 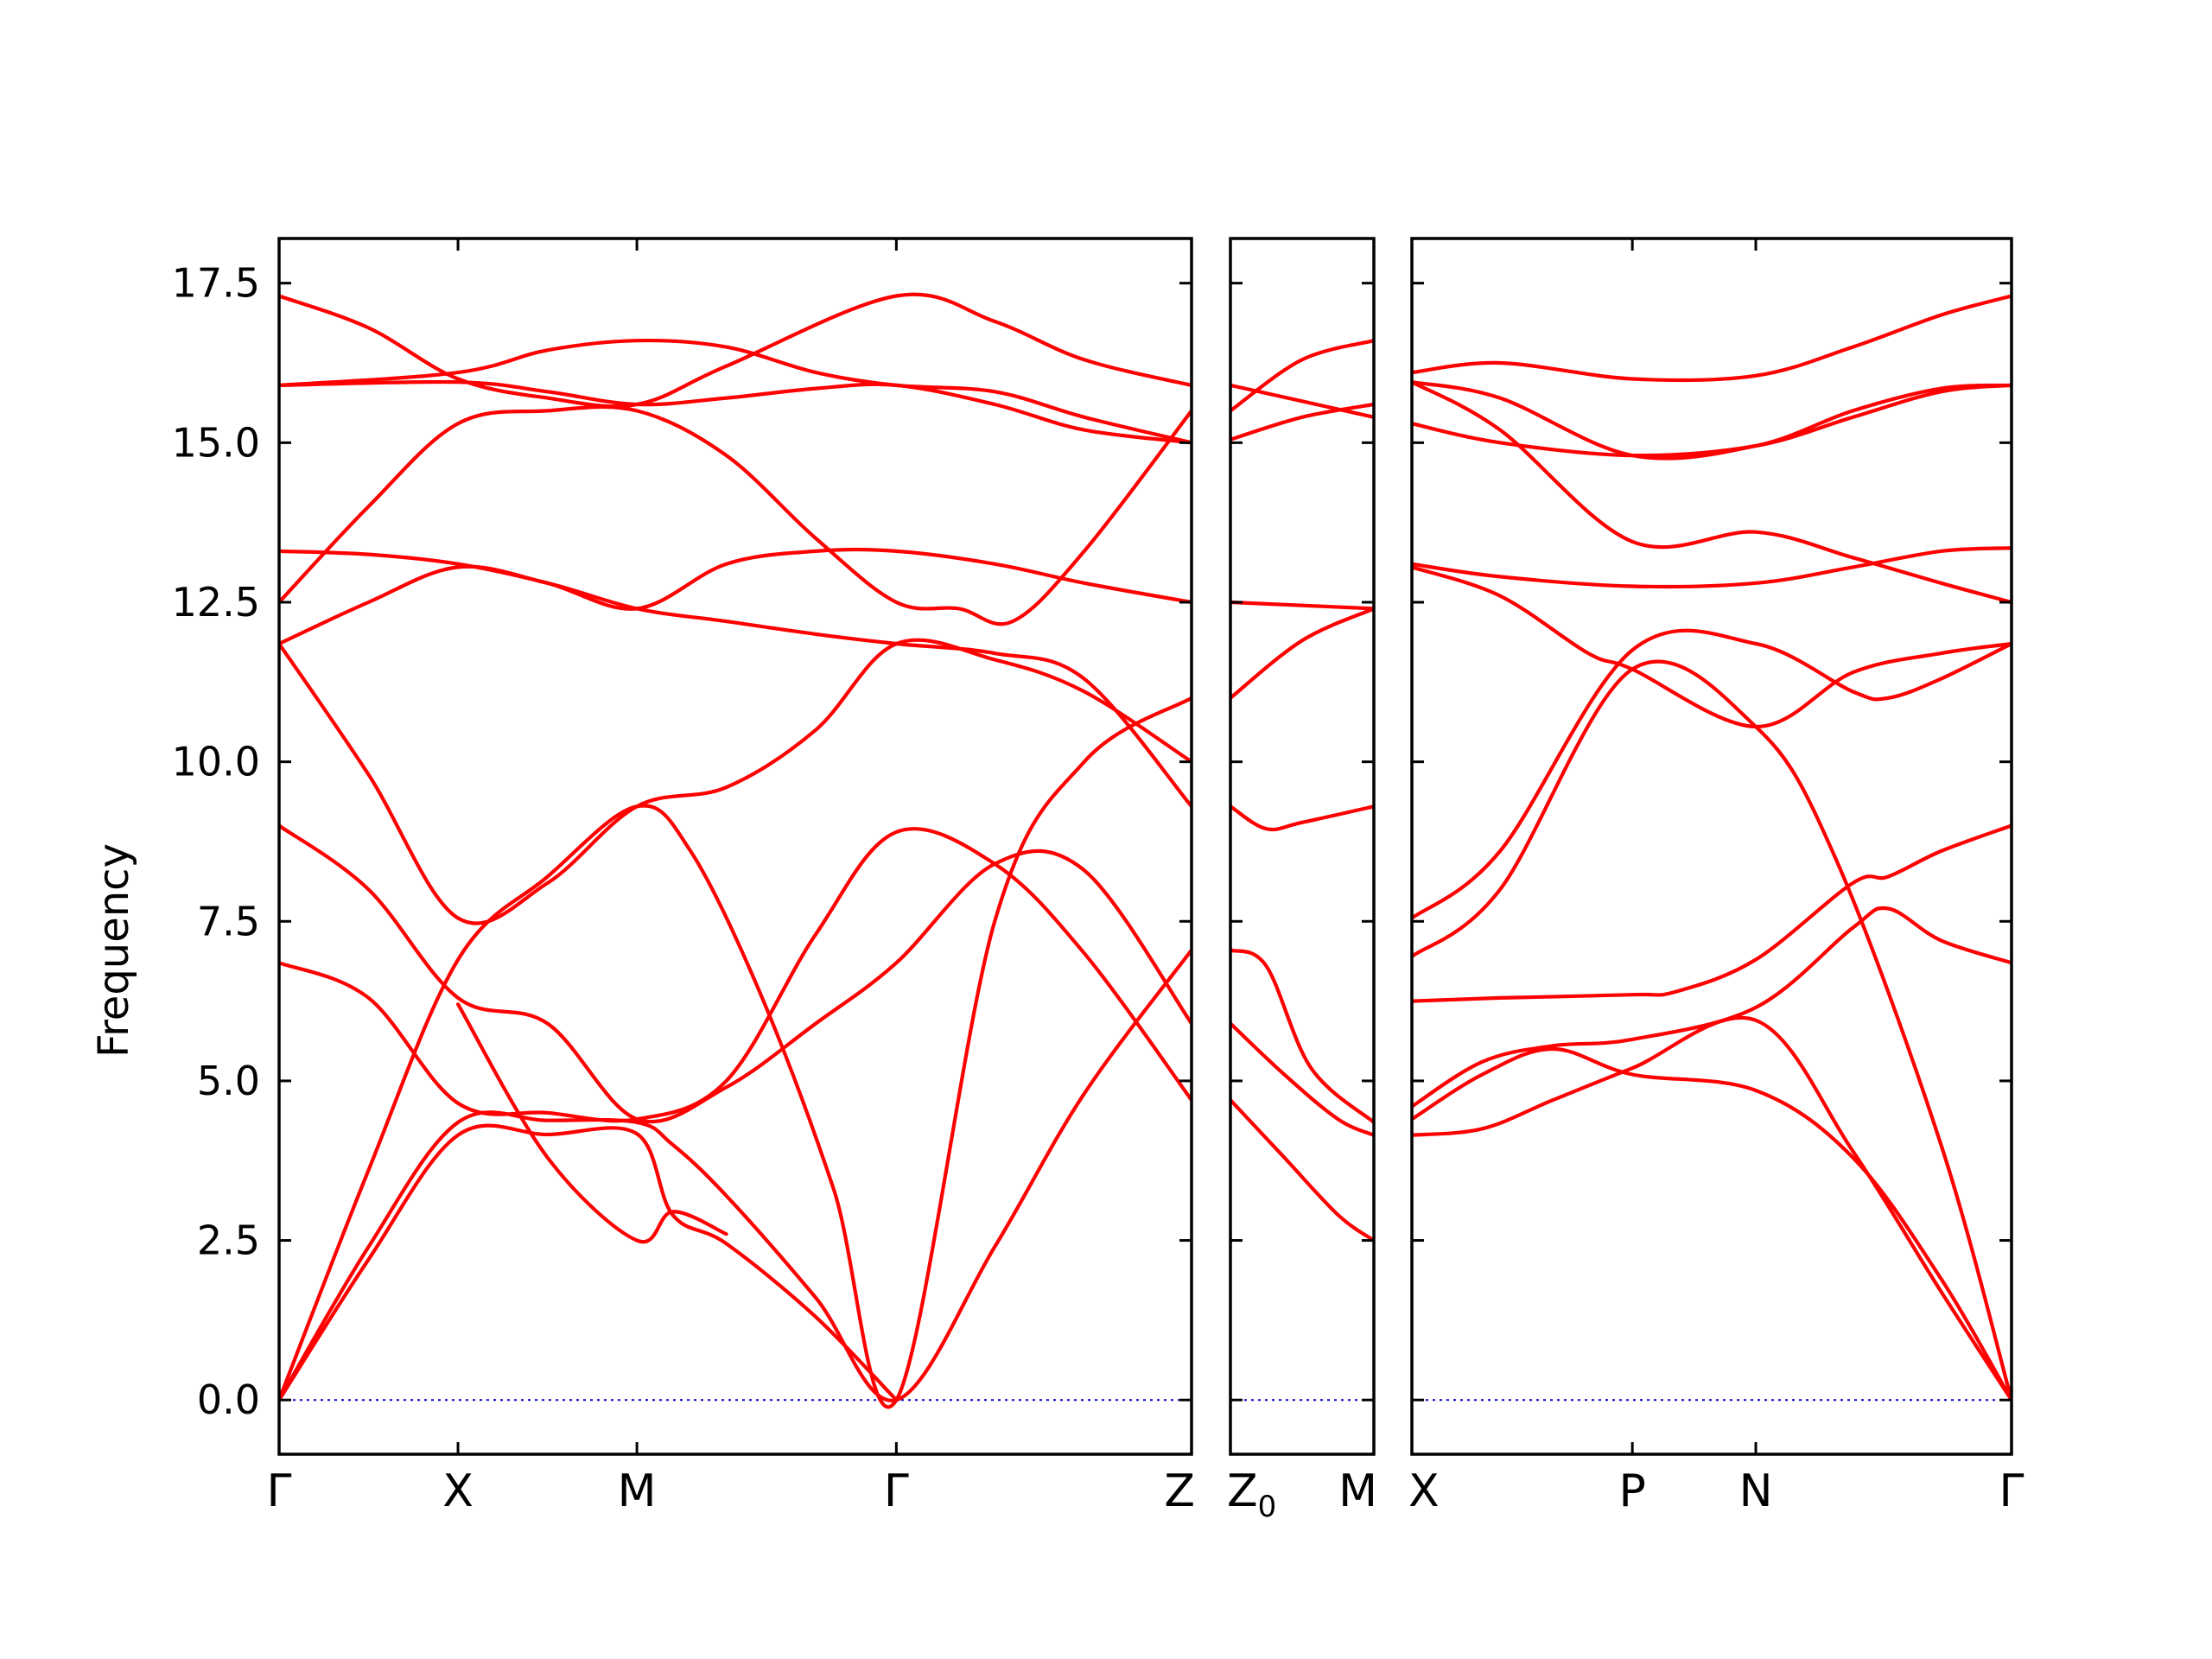 I want to click on y-tick-label: 15.0, so click(x=216, y=442).